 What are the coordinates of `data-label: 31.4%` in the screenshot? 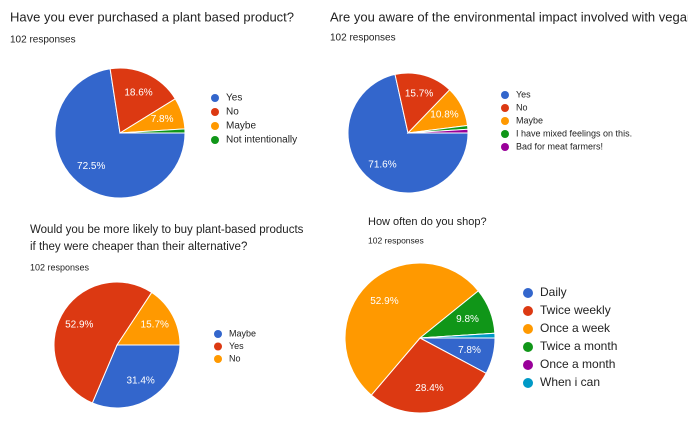 It's located at (140, 380).